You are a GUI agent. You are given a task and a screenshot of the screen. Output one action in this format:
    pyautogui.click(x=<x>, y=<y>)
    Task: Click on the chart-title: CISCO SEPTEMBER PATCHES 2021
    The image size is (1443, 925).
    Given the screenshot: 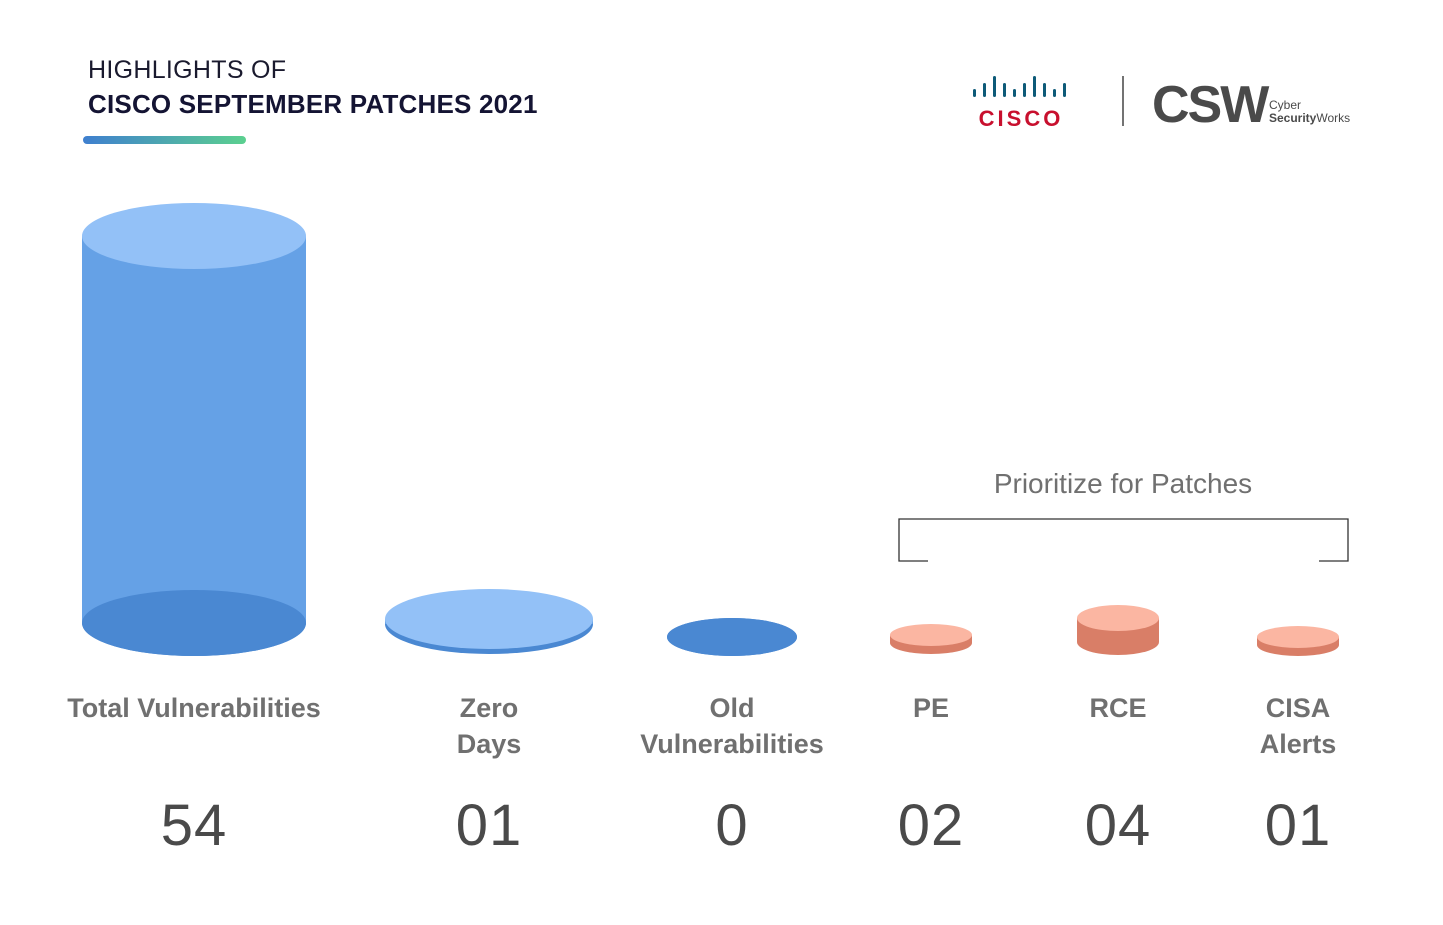 What is the action you would take?
    pyautogui.click(x=313, y=104)
    